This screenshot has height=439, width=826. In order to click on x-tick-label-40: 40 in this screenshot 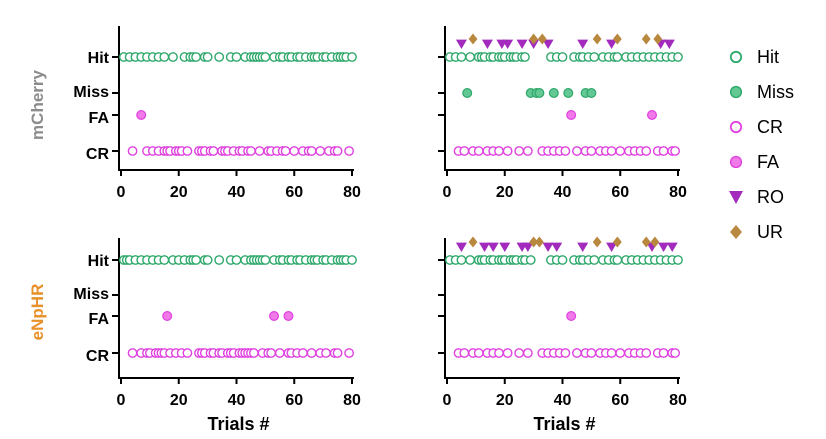, I will do `click(563, 400)`.